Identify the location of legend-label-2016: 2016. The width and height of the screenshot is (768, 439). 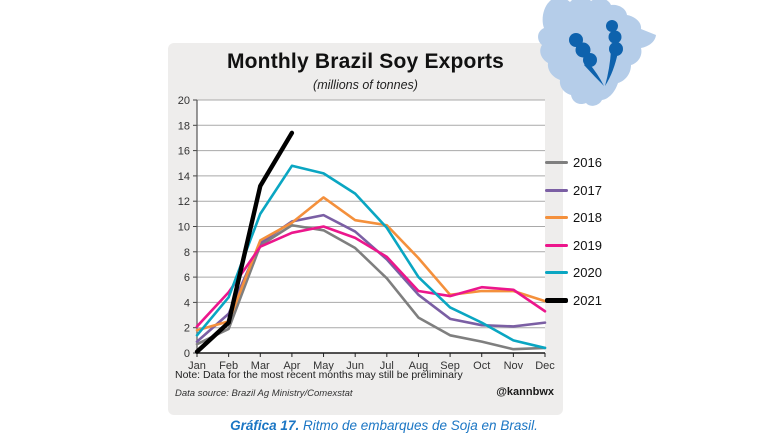
(587, 163).